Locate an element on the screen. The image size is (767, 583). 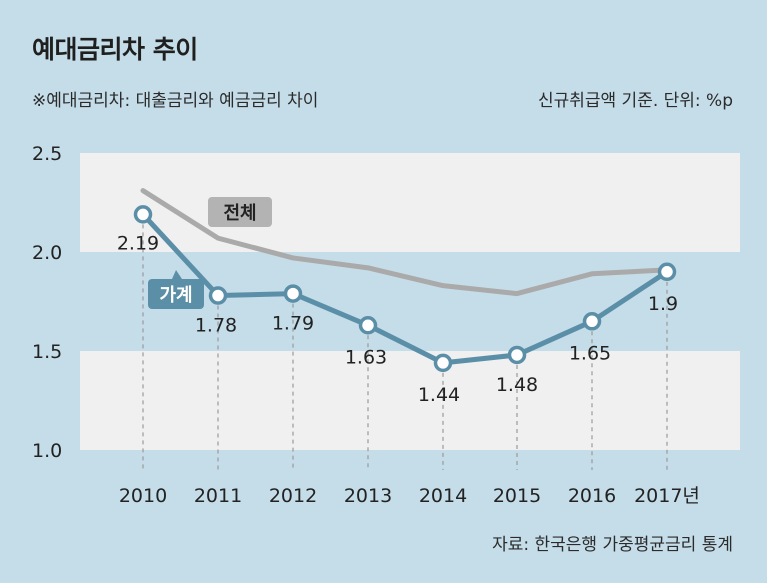
x-tick-label: 2011 is located at coordinates (218, 496).